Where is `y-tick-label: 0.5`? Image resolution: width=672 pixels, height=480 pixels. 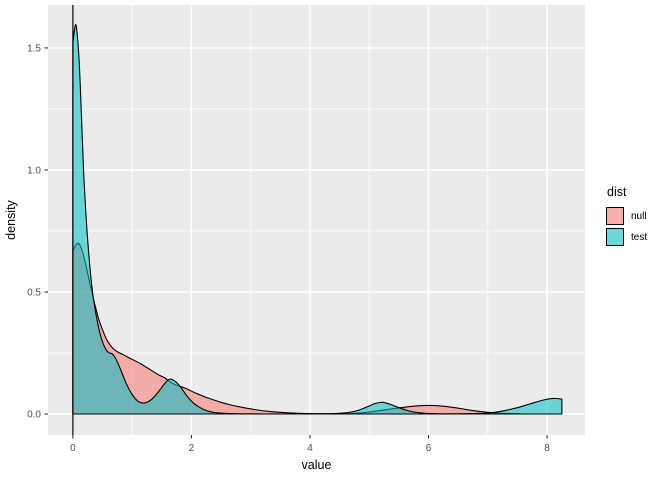 y-tick-label: 0.5 is located at coordinates (34, 292).